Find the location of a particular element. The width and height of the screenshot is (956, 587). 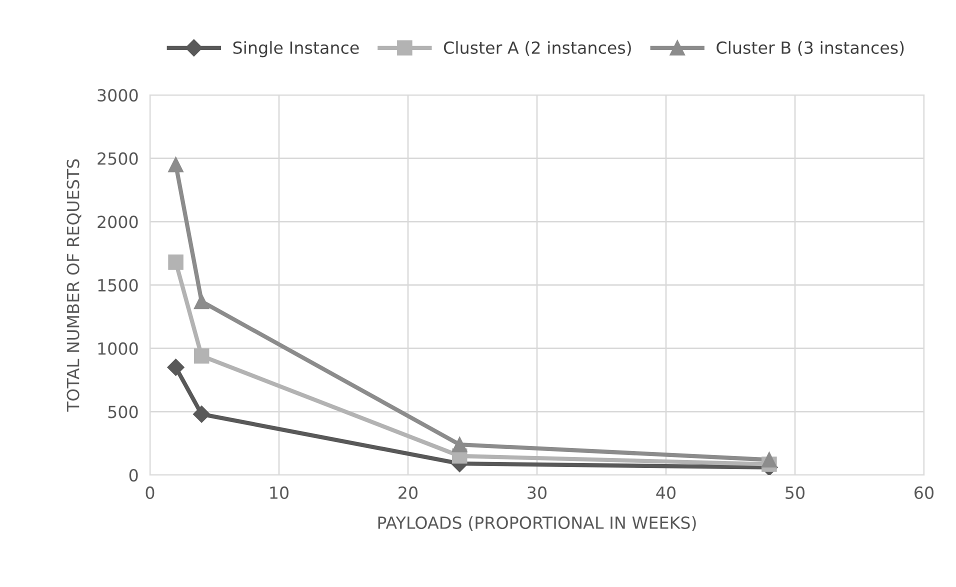

x-tick-label: 30 is located at coordinates (537, 493).